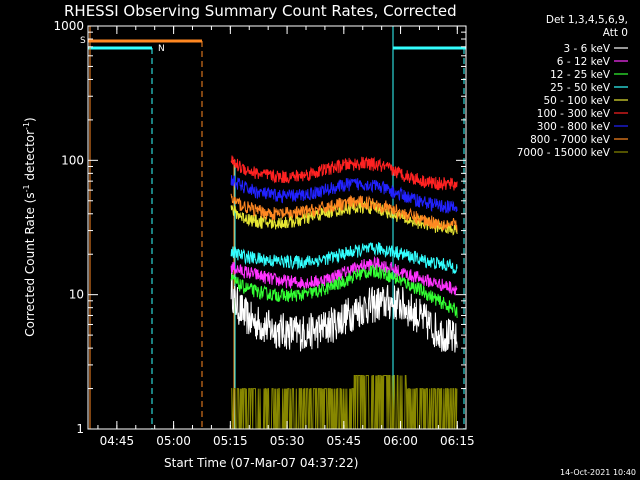 The height and width of the screenshot is (480, 640). Describe the element at coordinates (598, 472) in the screenshot. I see `timestamp-label: 14-Oct-2021 10:40` at that location.